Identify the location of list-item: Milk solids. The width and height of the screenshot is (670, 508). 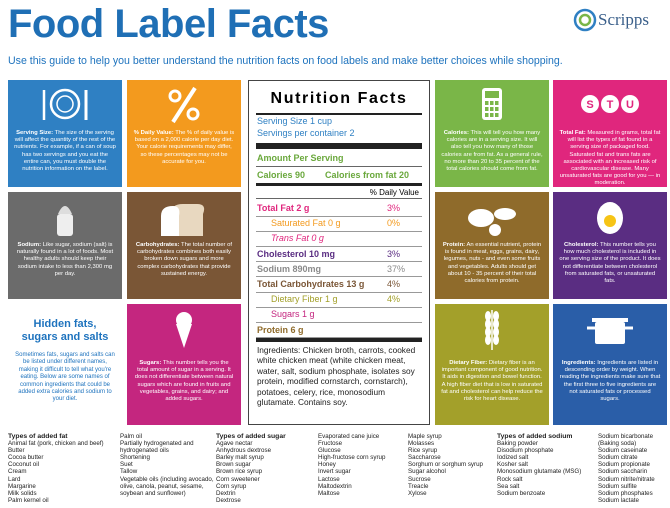
(22, 493).